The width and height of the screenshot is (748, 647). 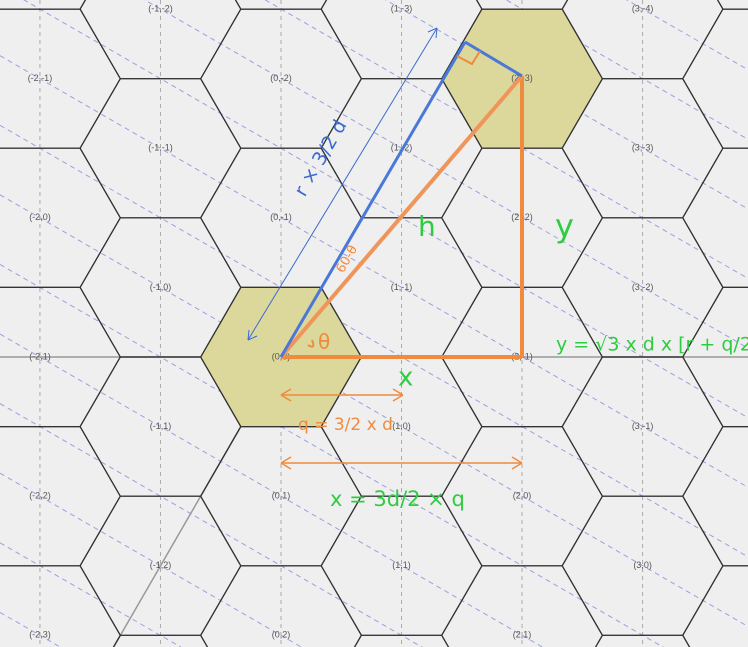 What do you see at coordinates (345, 425) in the screenshot?
I see `q-formula: q = 3/2 x d` at bounding box center [345, 425].